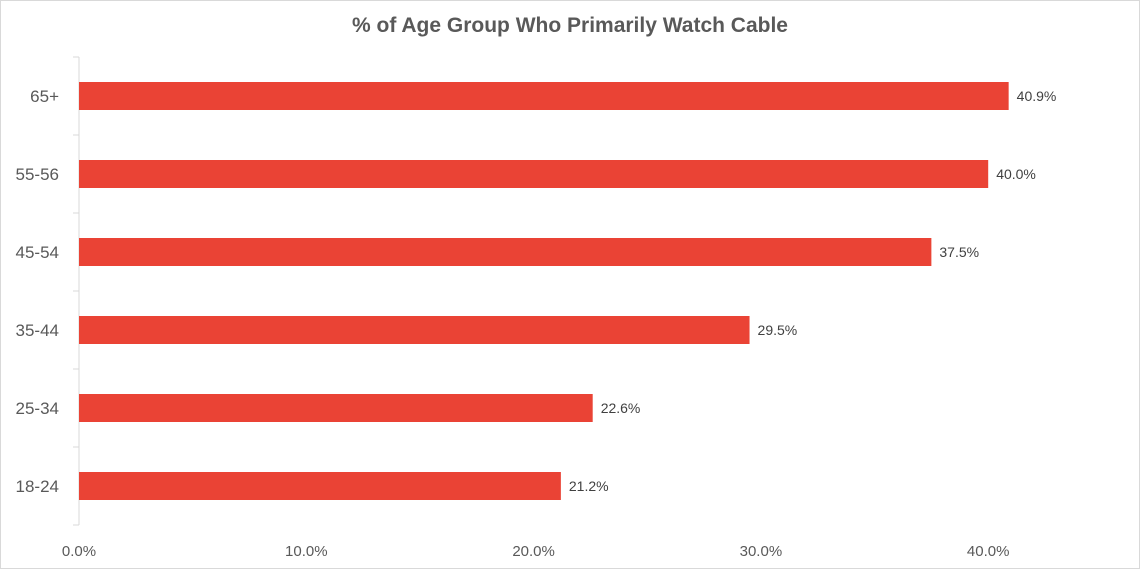 Image resolution: width=1140 pixels, height=569 pixels. What do you see at coordinates (1037, 96) in the screenshot?
I see `data-label: 40.9%` at bounding box center [1037, 96].